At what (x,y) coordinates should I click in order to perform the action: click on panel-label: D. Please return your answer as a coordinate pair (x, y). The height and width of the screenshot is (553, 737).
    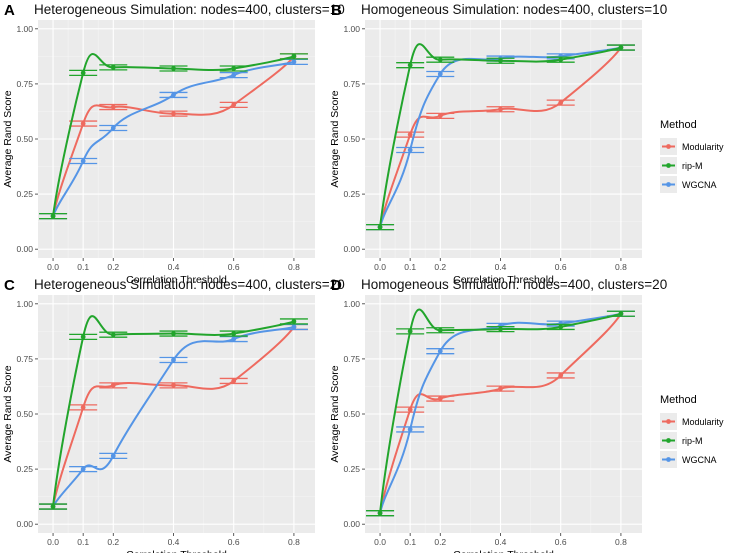
    Looking at the image, I should click on (336, 285).